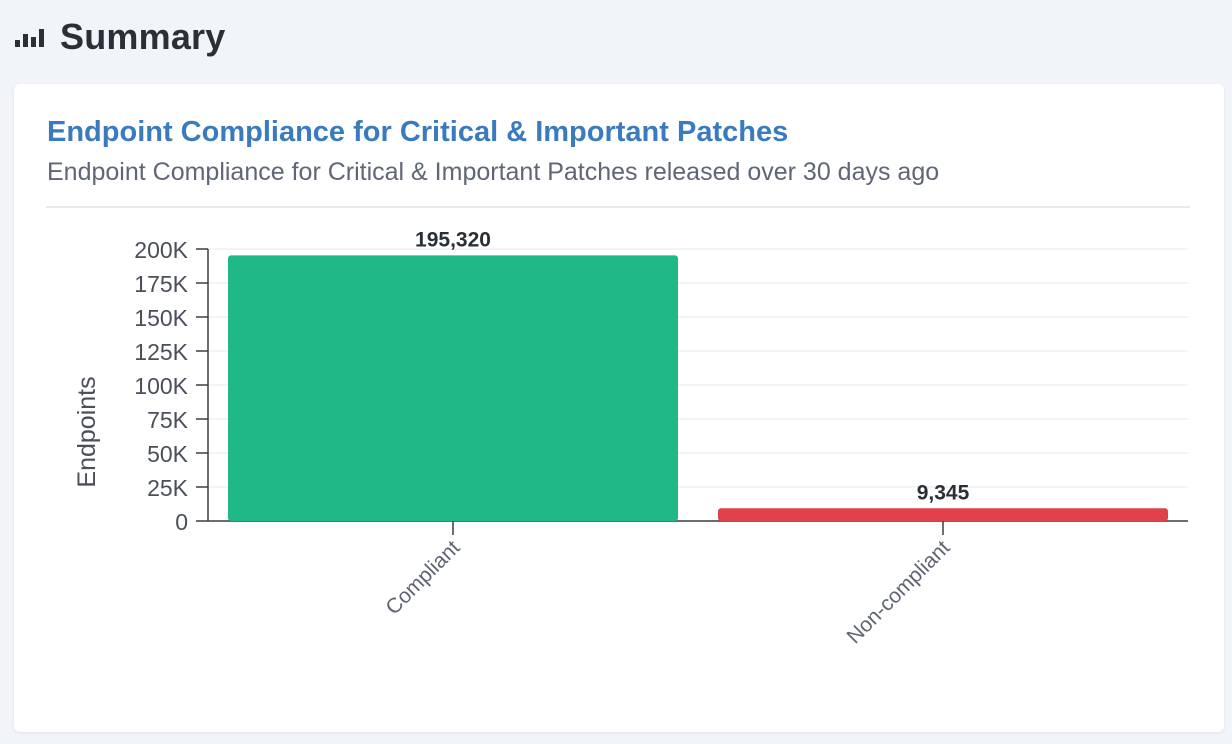 The image size is (1232, 744). What do you see at coordinates (168, 420) in the screenshot?
I see `y-tick-label: 75K` at bounding box center [168, 420].